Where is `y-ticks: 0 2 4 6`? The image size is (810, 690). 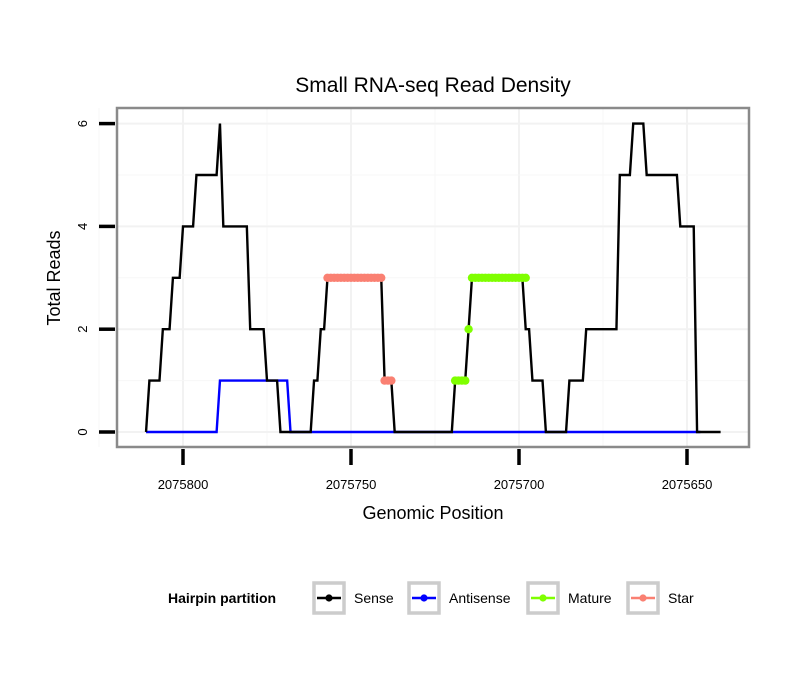
y-ticks: 0 2 4 6 is located at coordinates (95, 278).